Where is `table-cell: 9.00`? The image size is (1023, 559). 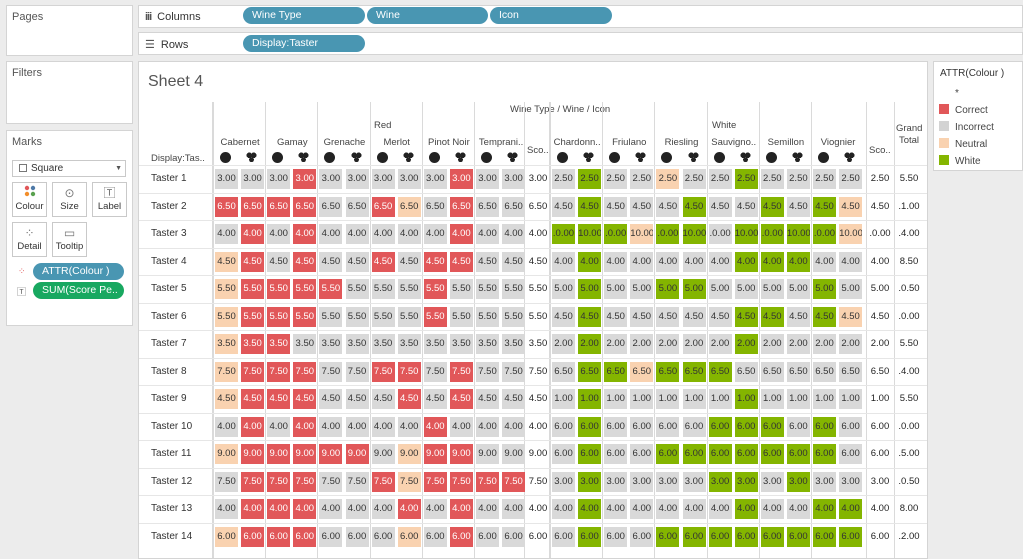 table-cell: 9.00 is located at coordinates (226, 454).